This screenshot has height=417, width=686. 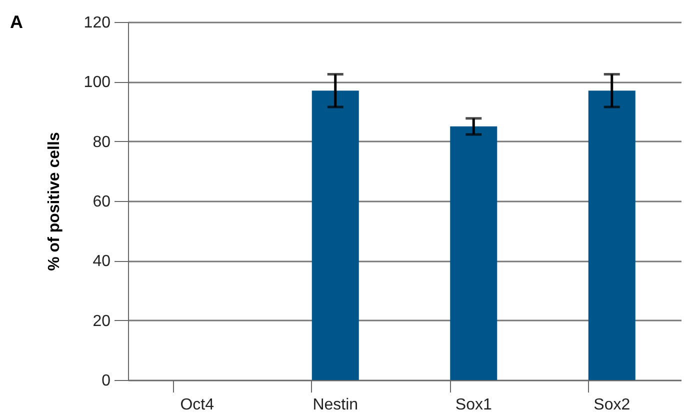 What do you see at coordinates (54, 201) in the screenshot?
I see `y-axis-title: % of positive cells` at bounding box center [54, 201].